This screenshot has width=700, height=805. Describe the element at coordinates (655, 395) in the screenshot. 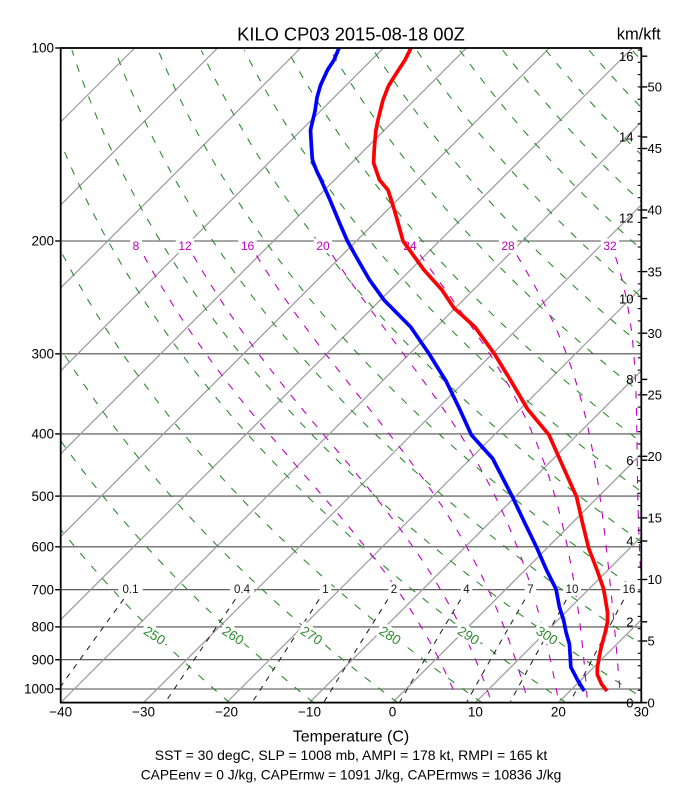

I see `svg-text: 25` at that location.